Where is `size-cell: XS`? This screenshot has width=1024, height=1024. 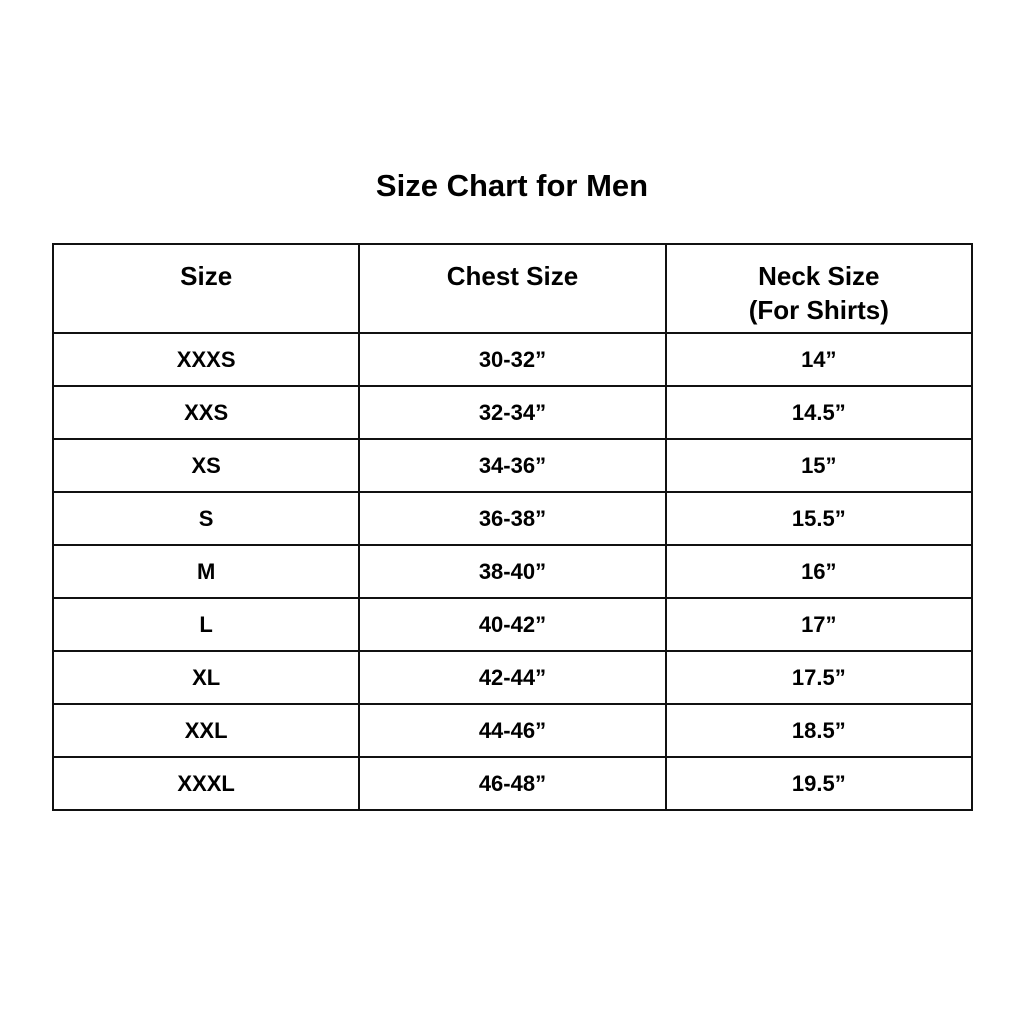 size-cell: XS is located at coordinates (206, 465).